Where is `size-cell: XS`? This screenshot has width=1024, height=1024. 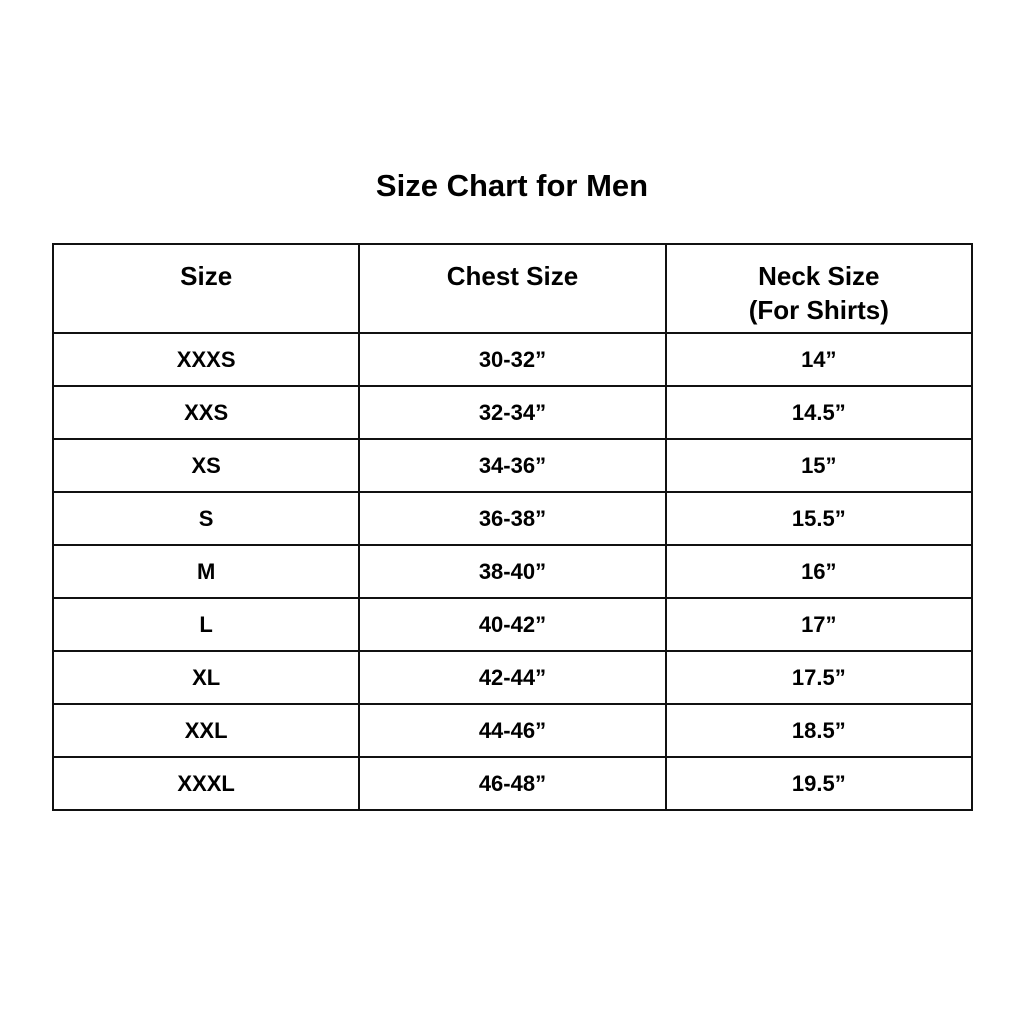 size-cell: XS is located at coordinates (206, 465).